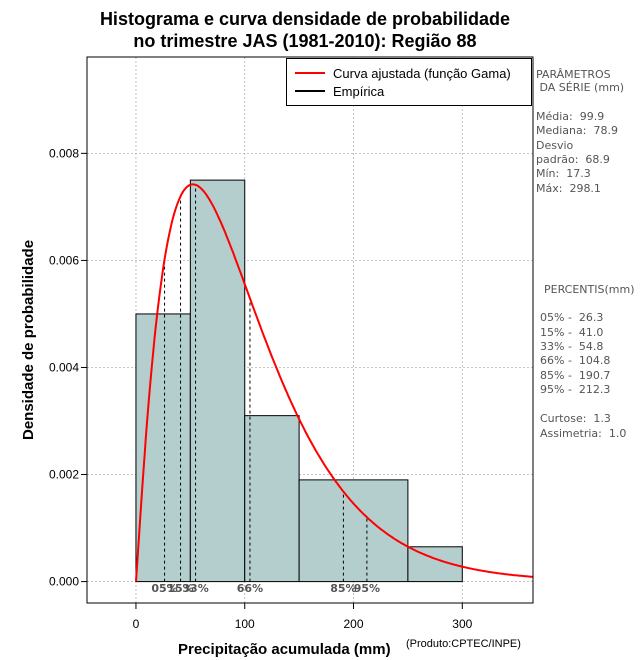 This screenshot has height=660, width=640. I want to click on y-axis-label: Densidade de probabilidade, so click(28, 339).